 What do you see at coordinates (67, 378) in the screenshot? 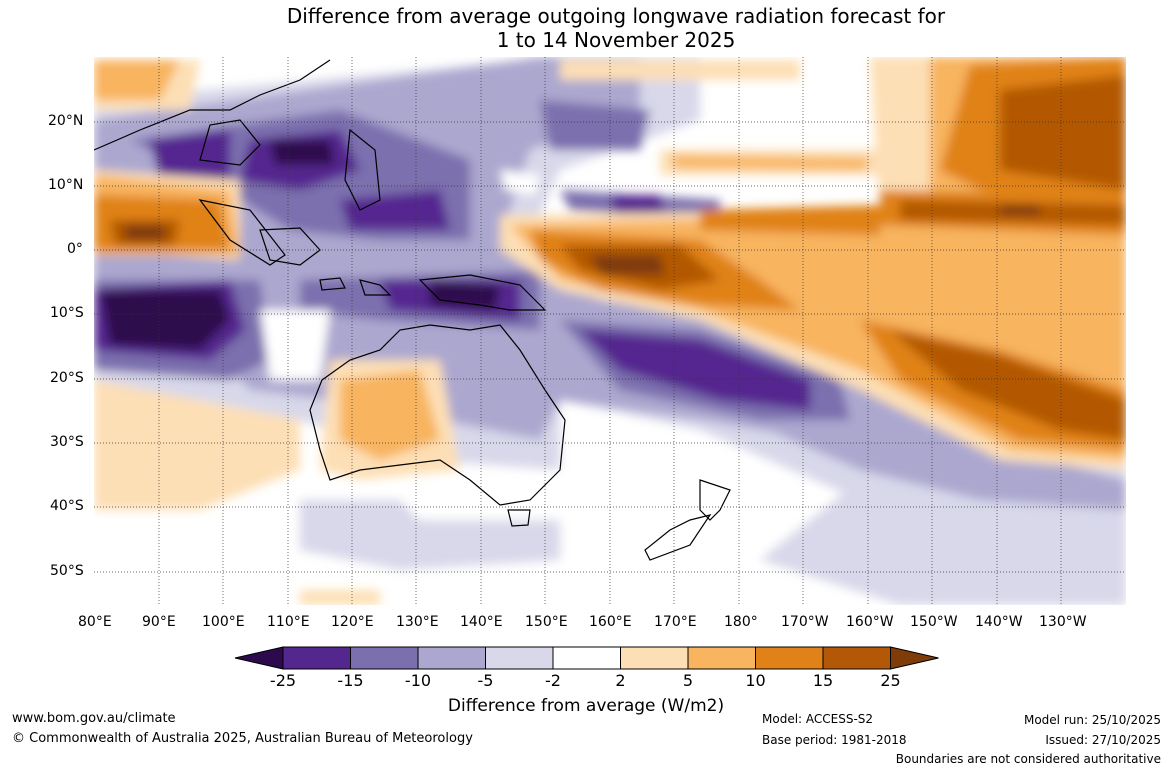
I see `lat-label: 20°S` at bounding box center [67, 378].